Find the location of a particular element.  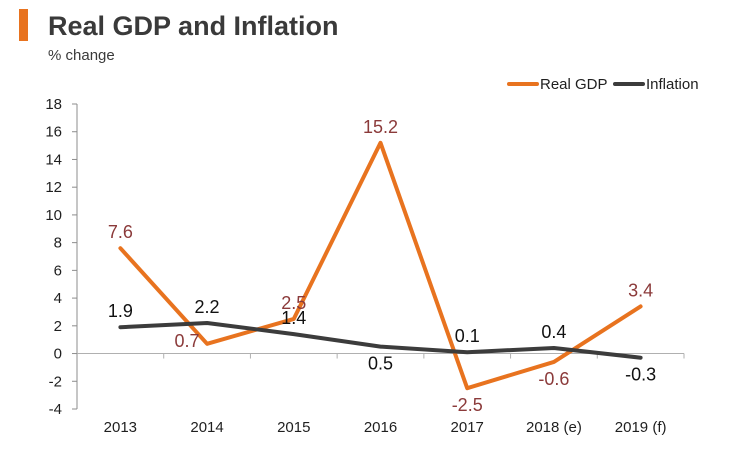

legend: Real GDP Inflation is located at coordinates (603, 84).